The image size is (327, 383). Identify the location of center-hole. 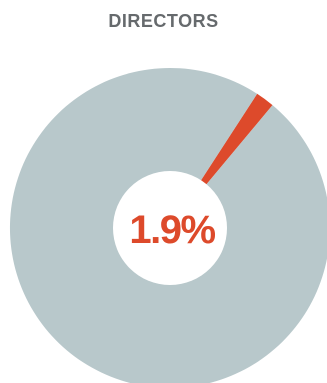
(170, 228).